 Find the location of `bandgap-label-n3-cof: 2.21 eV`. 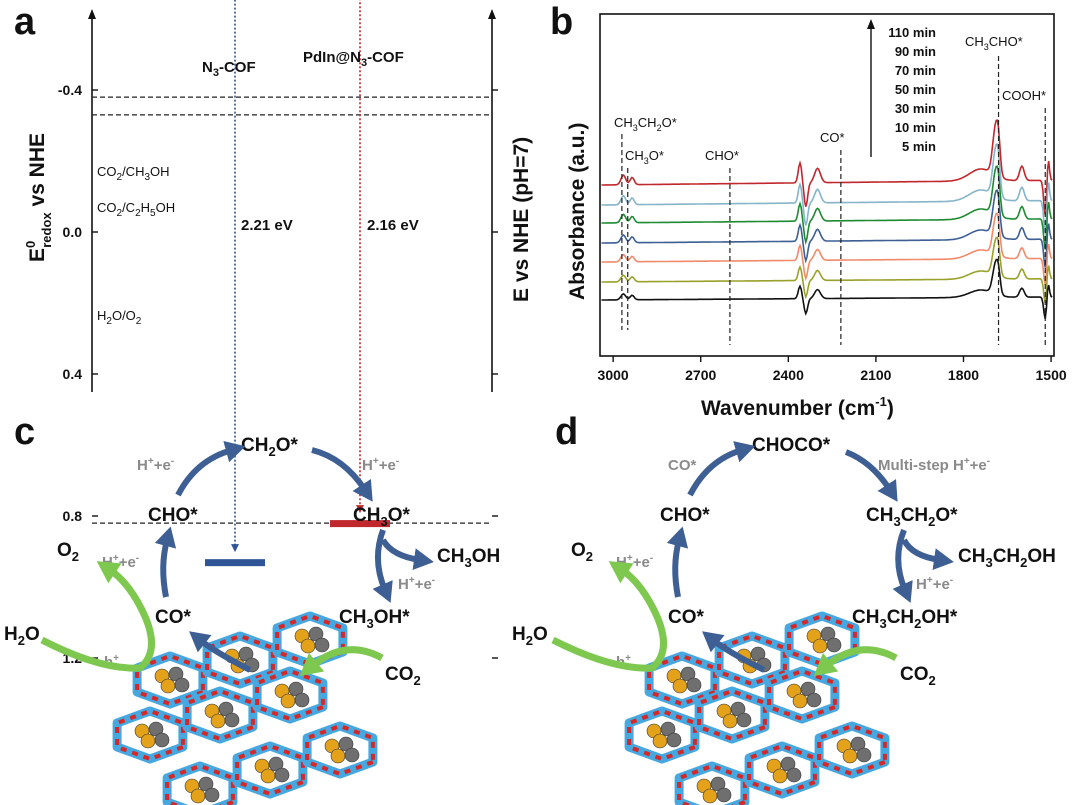

bandgap-label-n3-cof: 2.21 eV is located at coordinates (267, 225).